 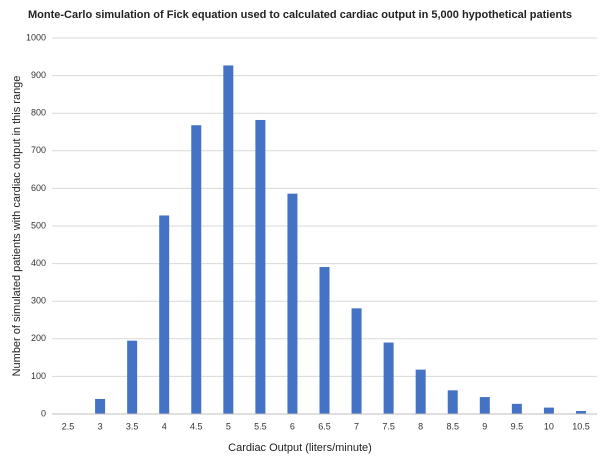 What do you see at coordinates (196, 426) in the screenshot?
I see `x-tick-label: 4.5` at bounding box center [196, 426].